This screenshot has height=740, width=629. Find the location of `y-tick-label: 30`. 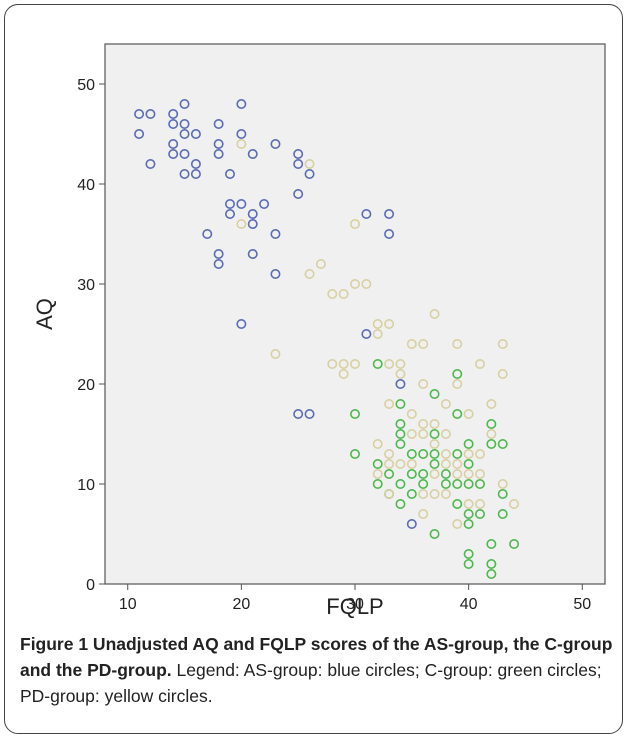

y-tick-label: 30 is located at coordinates (86, 285).